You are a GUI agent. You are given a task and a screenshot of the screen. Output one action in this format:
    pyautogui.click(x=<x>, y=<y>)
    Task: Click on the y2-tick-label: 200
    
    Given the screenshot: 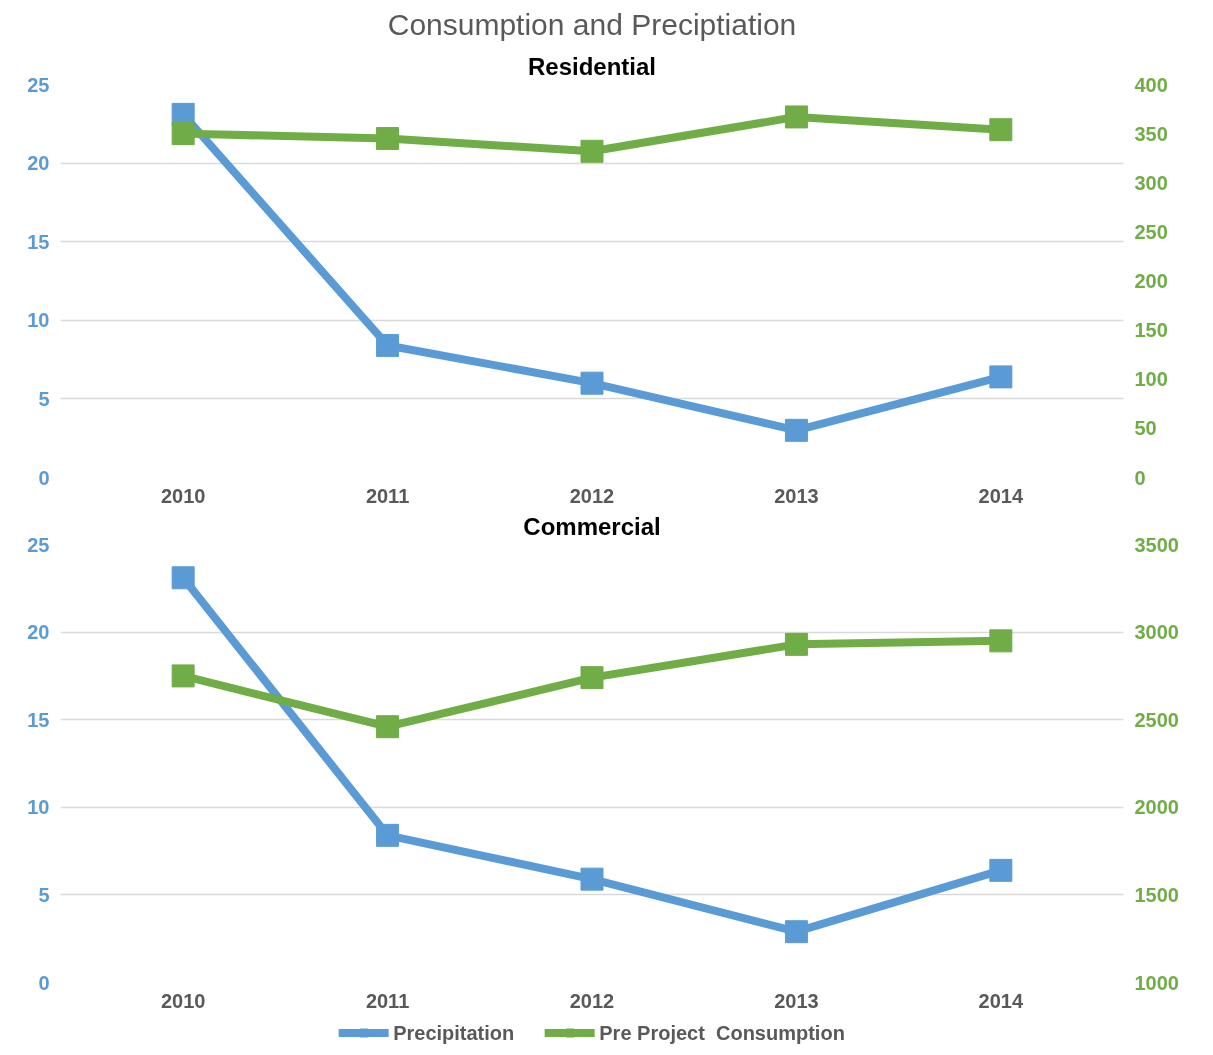 What is the action you would take?
    pyautogui.click(x=1151, y=281)
    